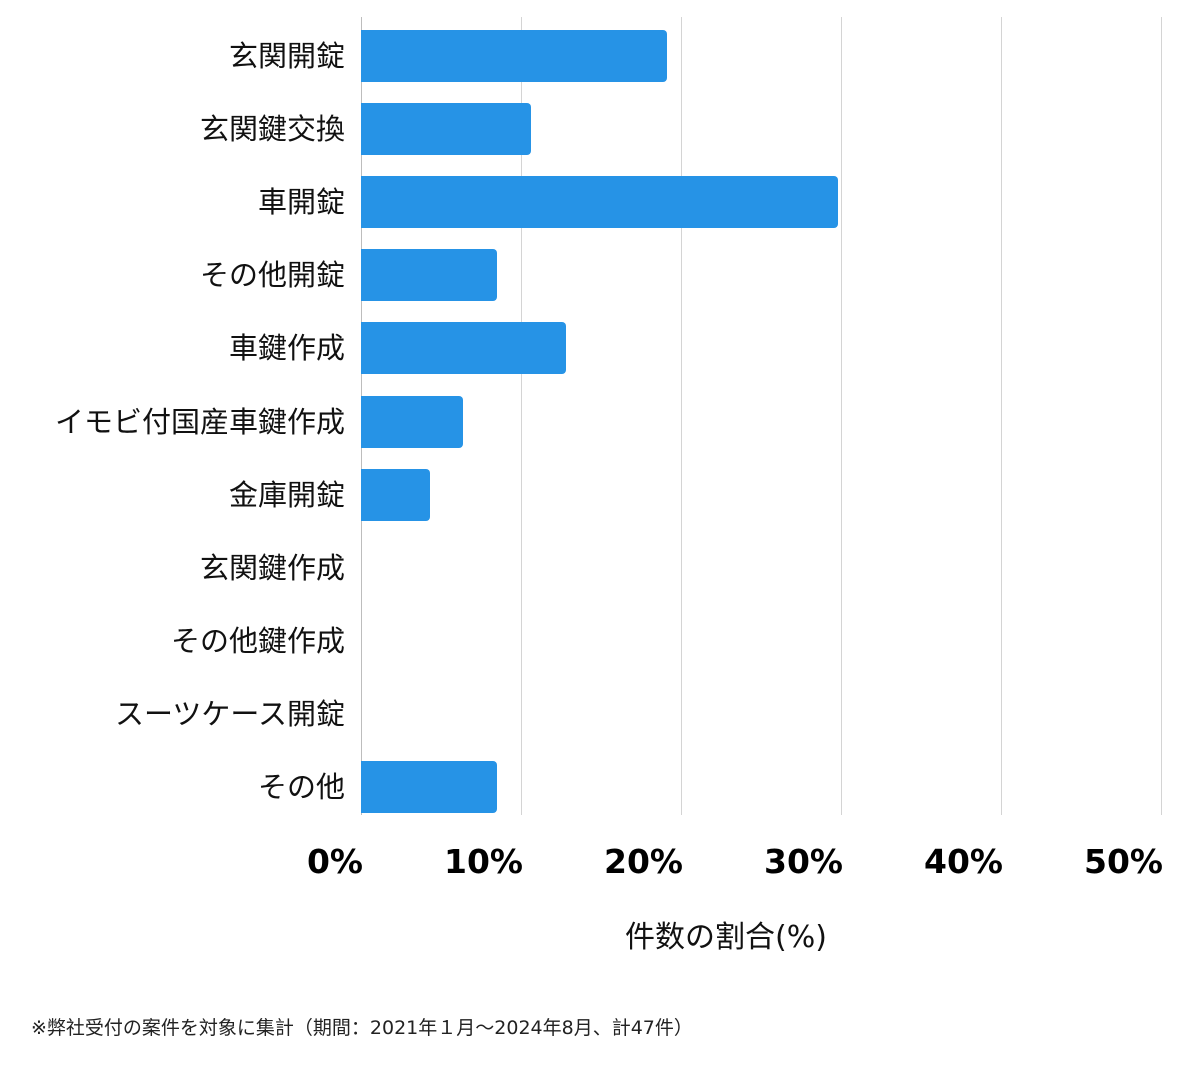 This screenshot has width=1200, height=1069. What do you see at coordinates (600, 641) in the screenshot?
I see `bar-row: その他鍵作成` at bounding box center [600, 641].